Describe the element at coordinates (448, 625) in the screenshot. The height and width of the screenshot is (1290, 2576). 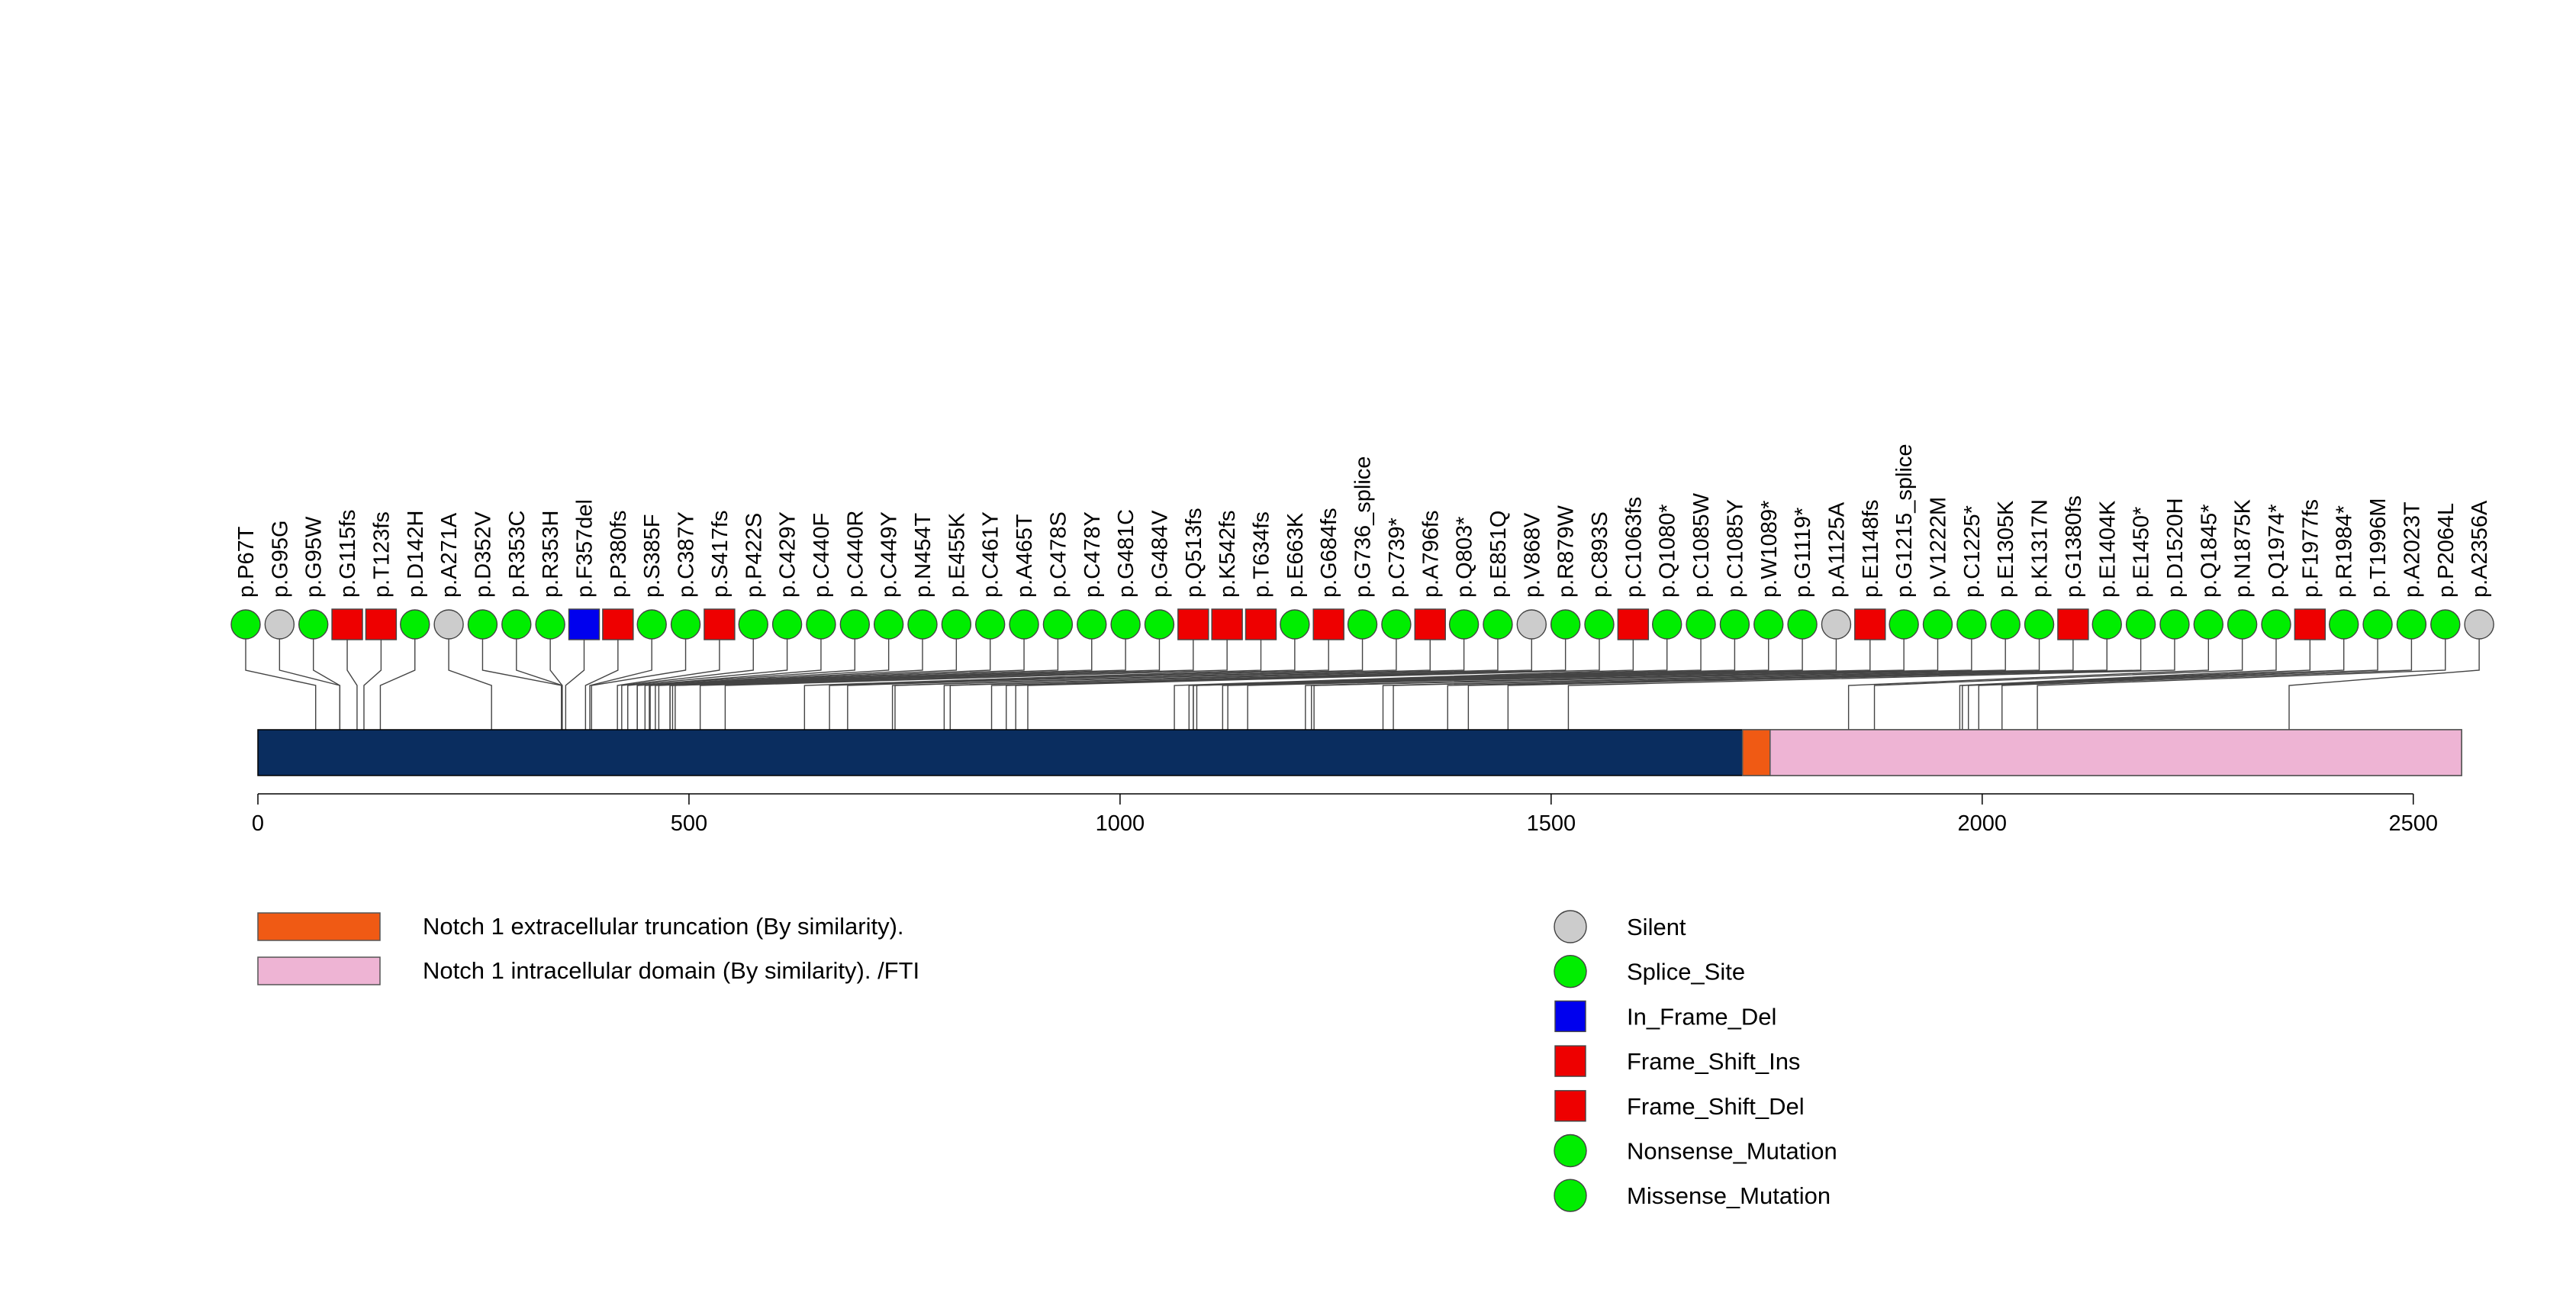
I see `marker-p-a271a` at that location.